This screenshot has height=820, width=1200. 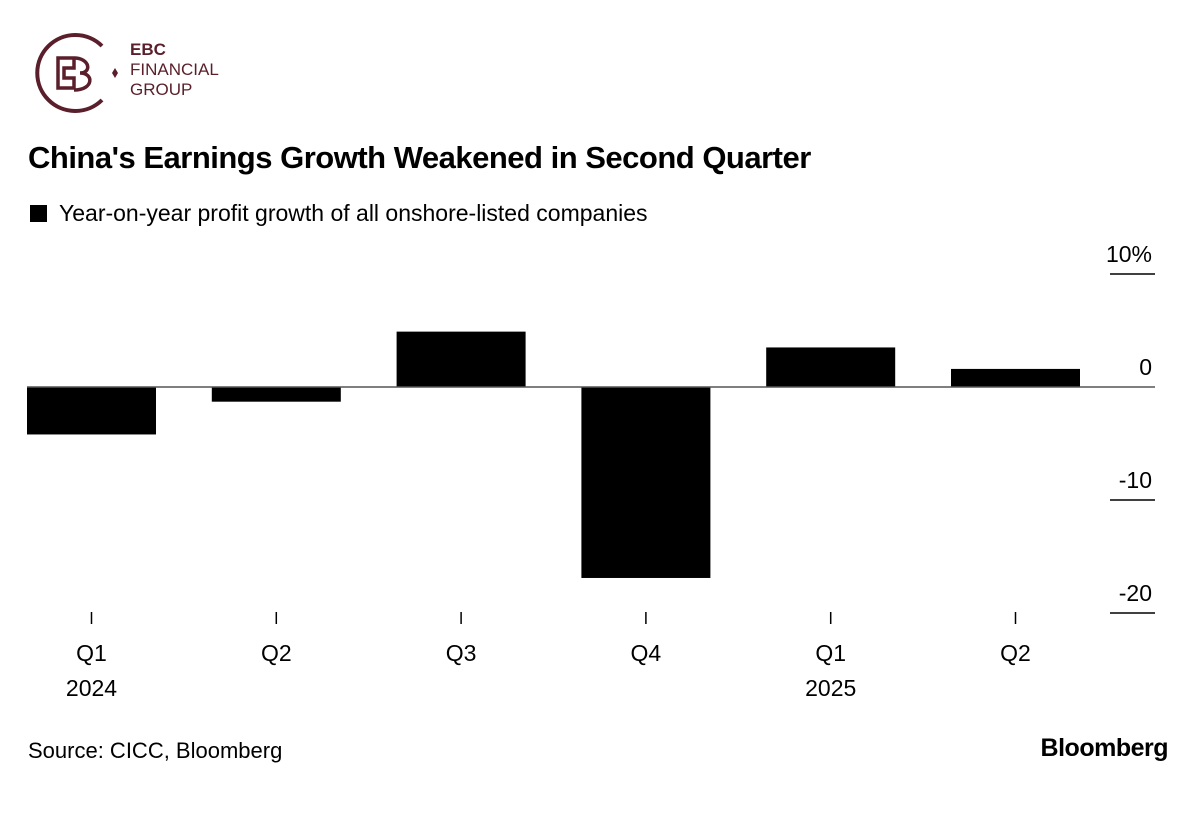 What do you see at coordinates (1104, 748) in the screenshot?
I see `bloomberg-brand: Bloomberg` at bounding box center [1104, 748].